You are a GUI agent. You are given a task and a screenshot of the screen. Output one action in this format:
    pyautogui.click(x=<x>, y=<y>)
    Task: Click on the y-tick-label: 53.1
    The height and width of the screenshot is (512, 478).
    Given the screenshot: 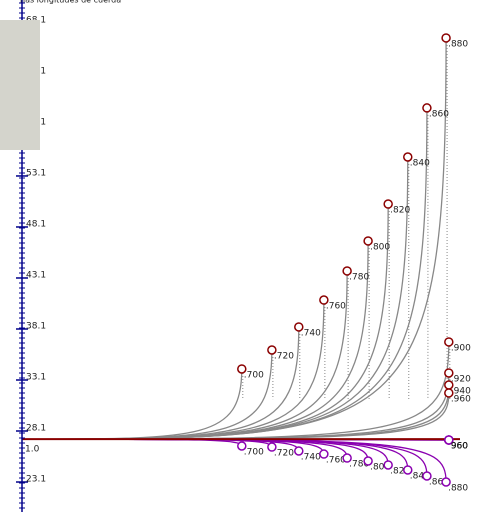 What is the action you would take?
    pyautogui.click(x=36, y=173)
    